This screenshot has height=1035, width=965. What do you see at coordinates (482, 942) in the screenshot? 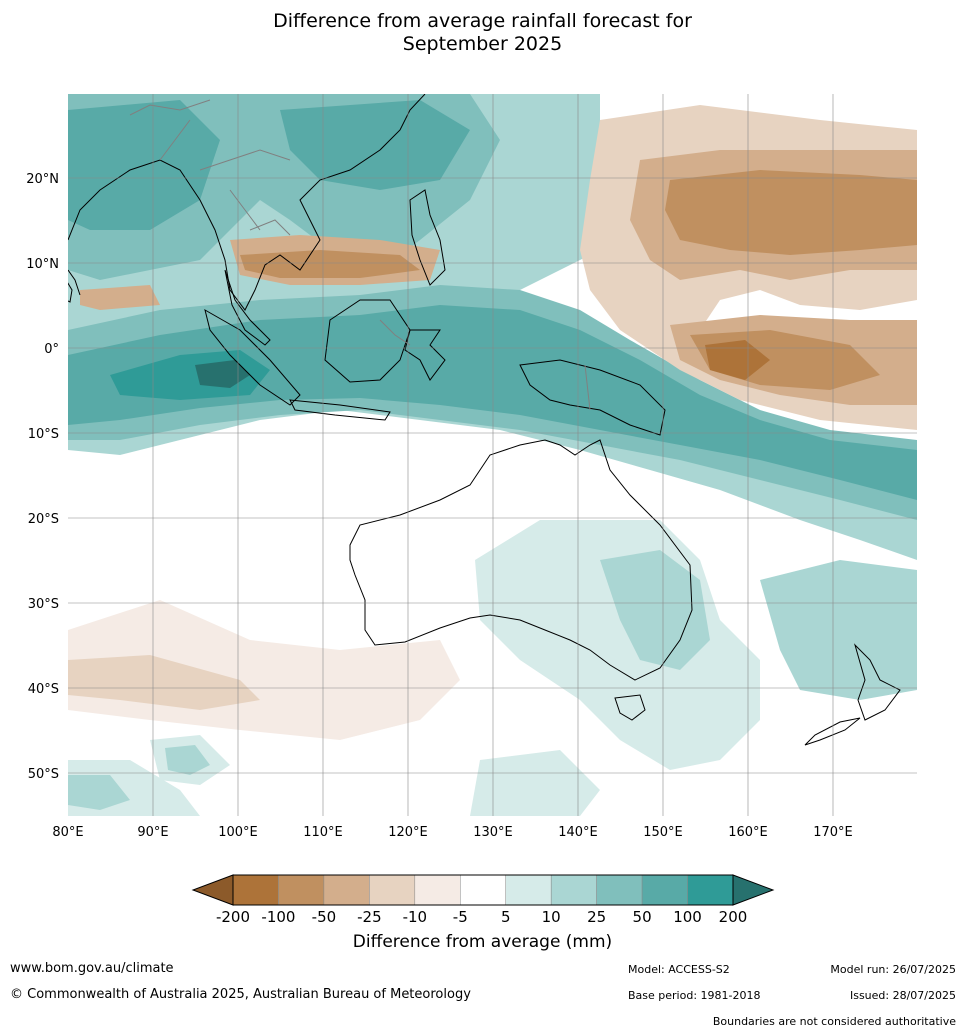
I see `colorbar-title: Difference from average (mm)` at bounding box center [482, 942].